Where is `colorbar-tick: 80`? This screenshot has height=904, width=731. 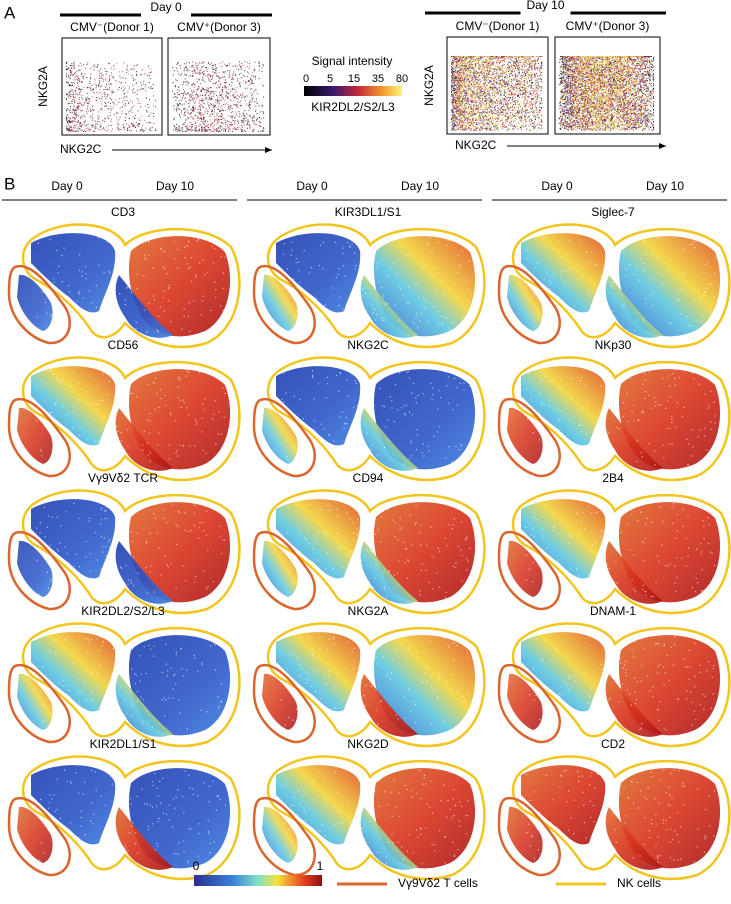 colorbar-tick: 80 is located at coordinates (402, 79).